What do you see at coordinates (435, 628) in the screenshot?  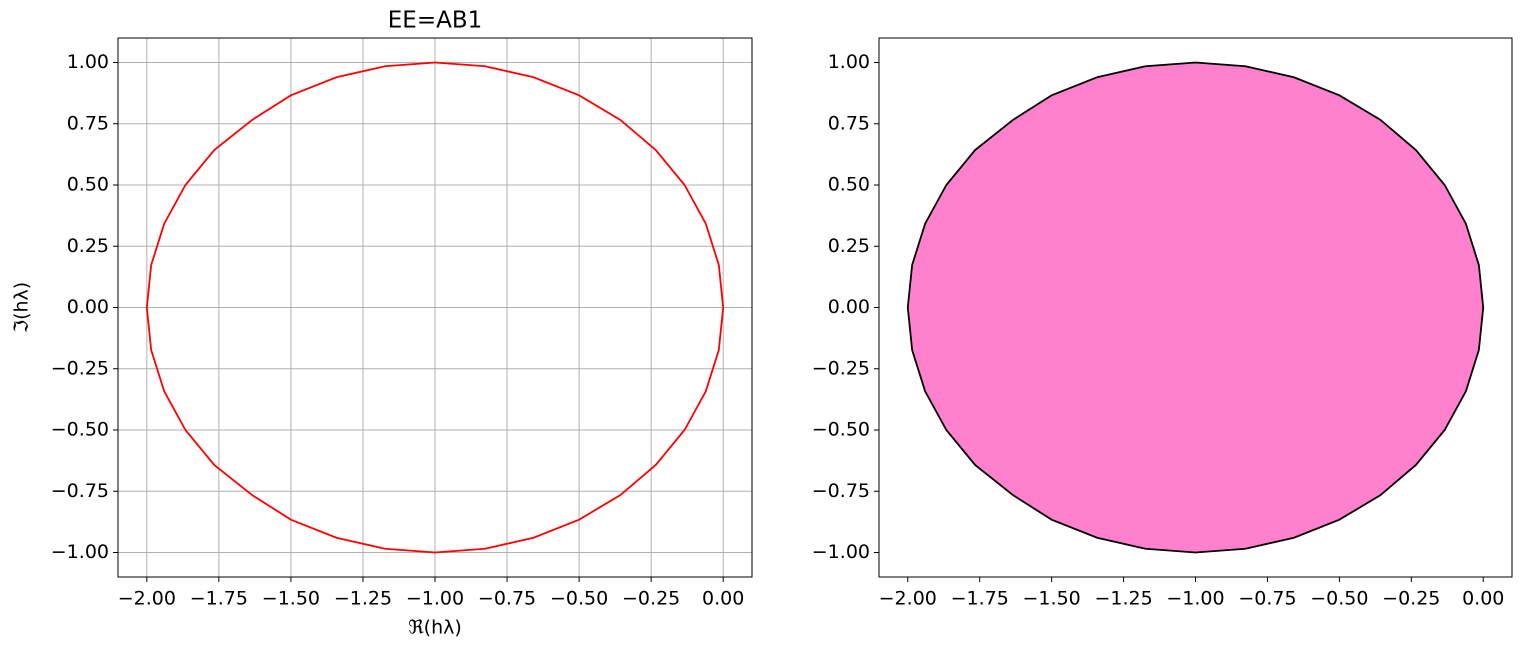 I see `x-axis-label: ℜ(hλ)` at bounding box center [435, 628].